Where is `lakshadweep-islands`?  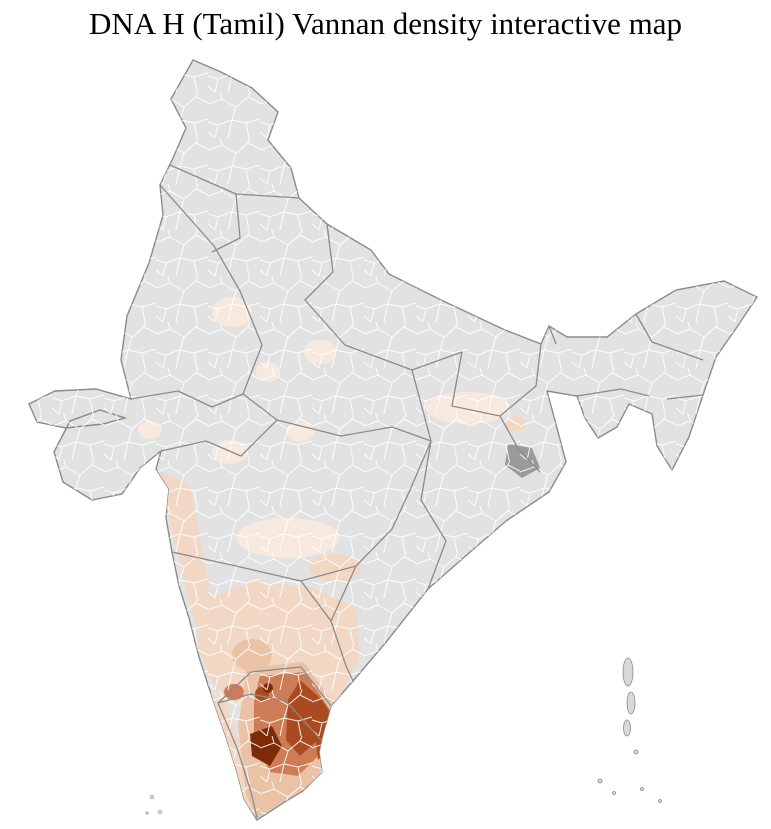 lakshadweep-islands is located at coordinates (153, 805).